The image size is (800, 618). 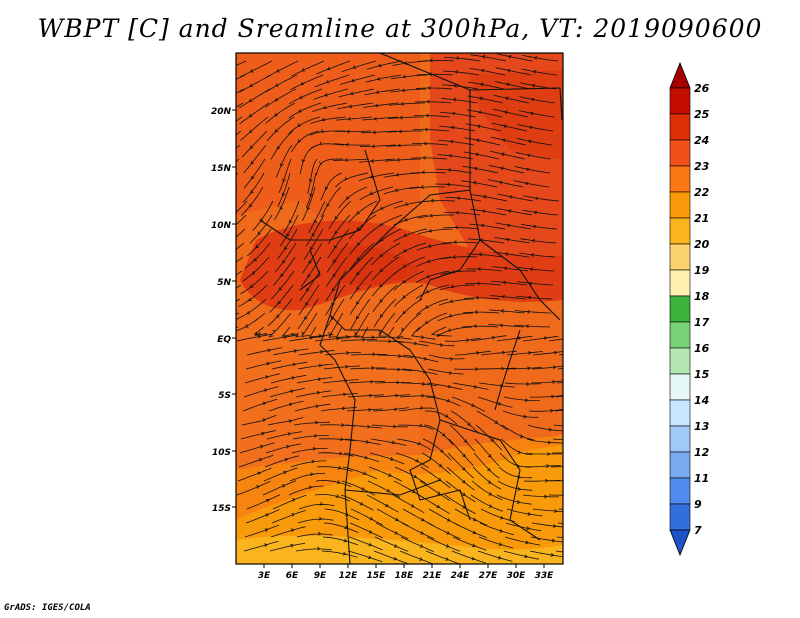 I want to click on colorbar-label: 7, so click(x=698, y=530).